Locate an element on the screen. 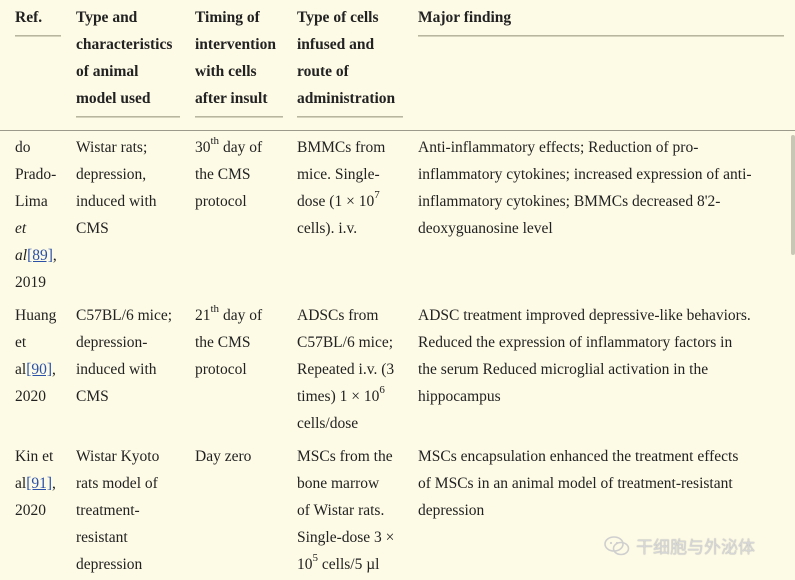  row3-timing: Day zero is located at coordinates (223, 456).